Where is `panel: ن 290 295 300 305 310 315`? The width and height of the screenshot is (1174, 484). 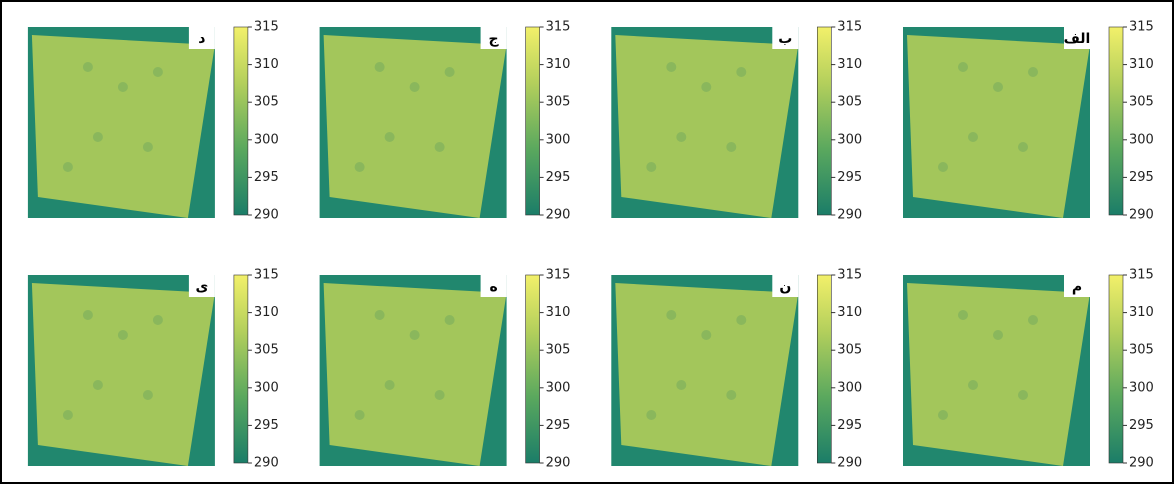 panel: ن 290 295 300 305 310 315 is located at coordinates (736, 369).